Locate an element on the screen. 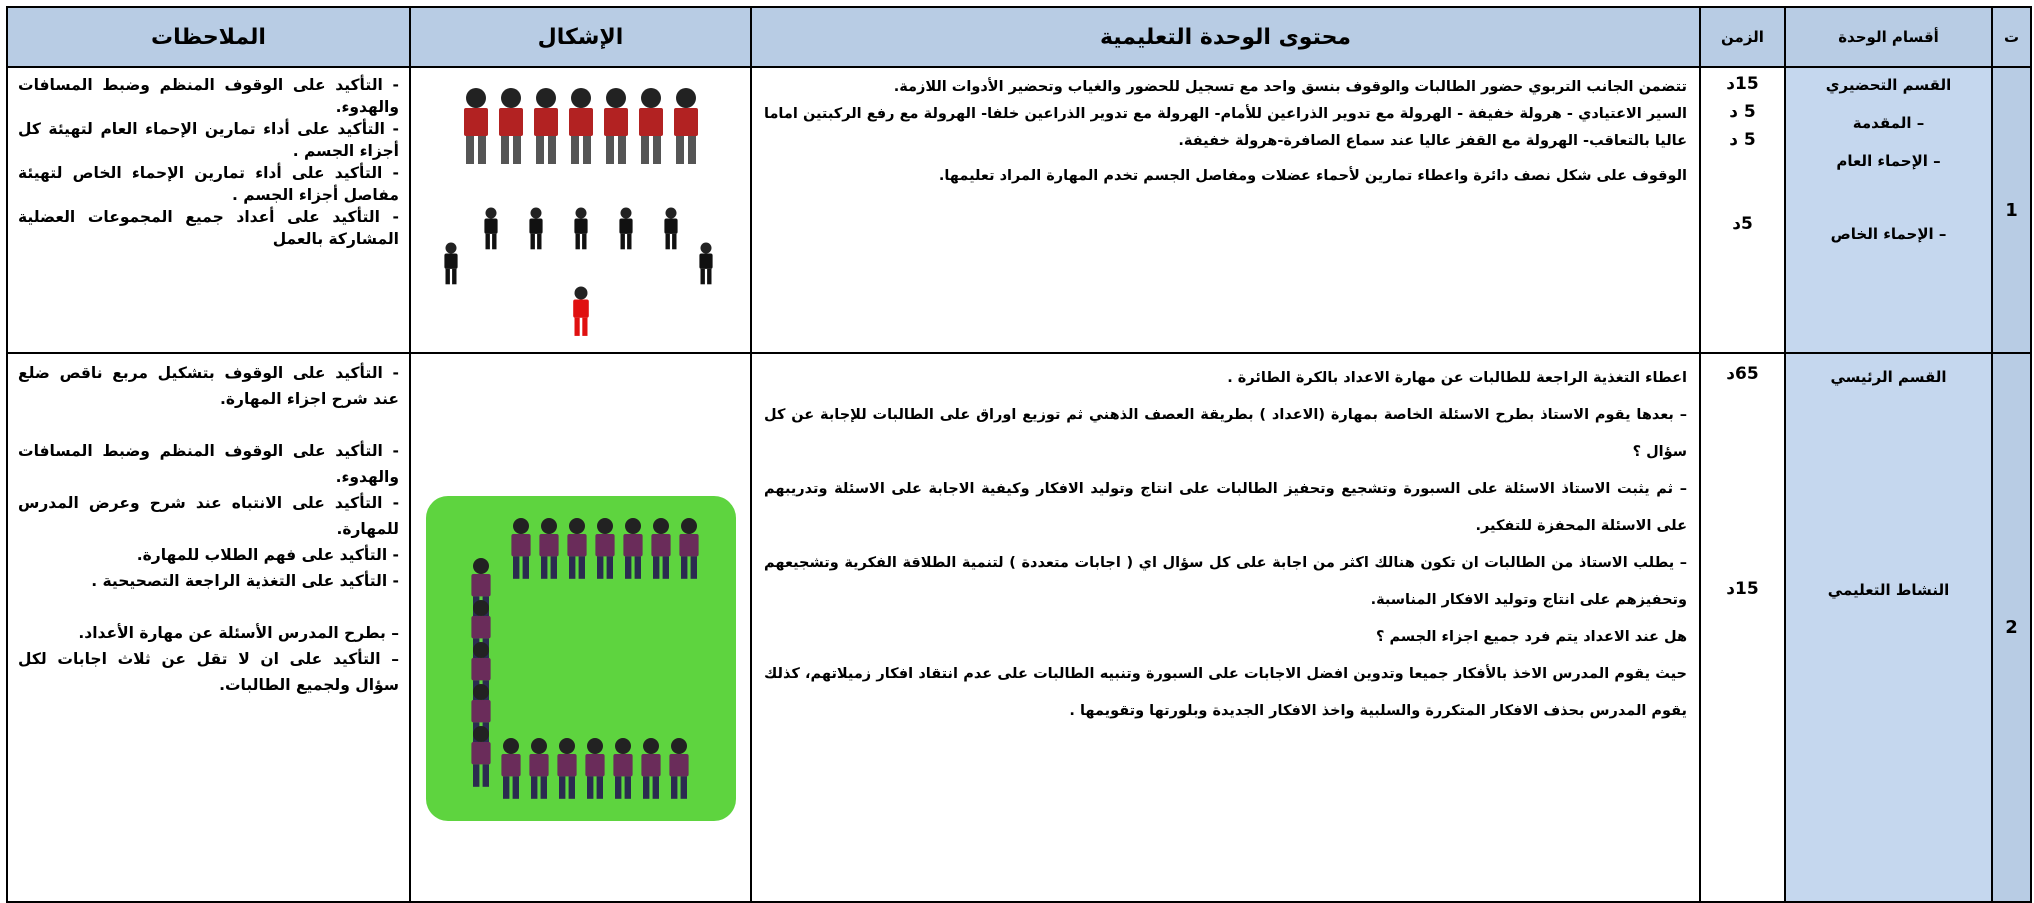  warmup-formation is located at coordinates (578, 212).